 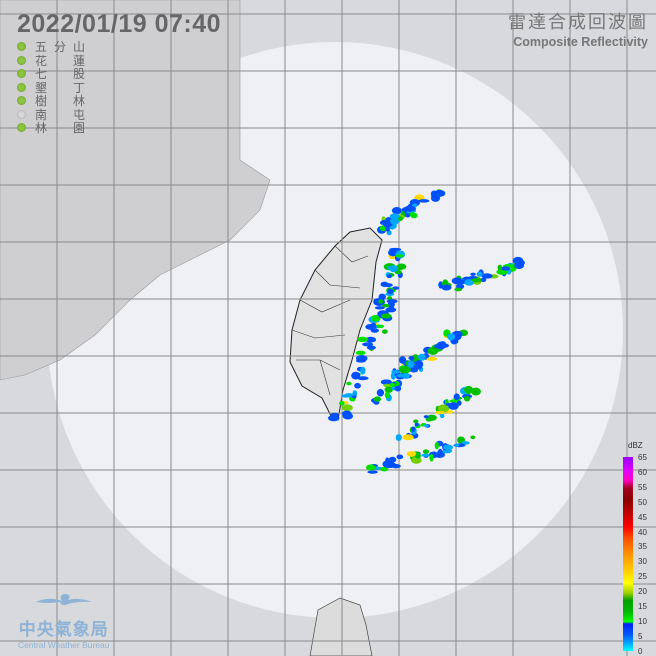 I want to click on station-name: 墾丁, so click(x=60, y=87).